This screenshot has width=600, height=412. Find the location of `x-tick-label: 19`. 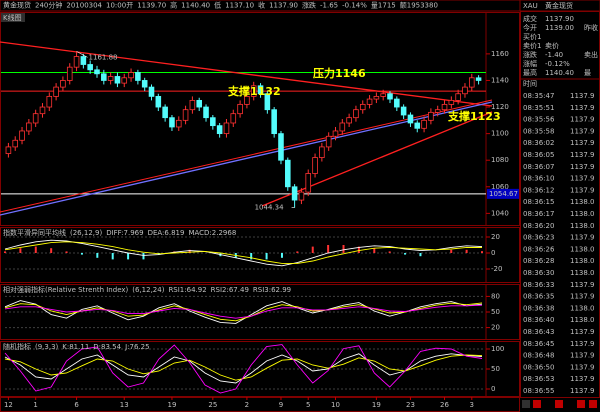

x-tick-label: 19 is located at coordinates (171, 405).